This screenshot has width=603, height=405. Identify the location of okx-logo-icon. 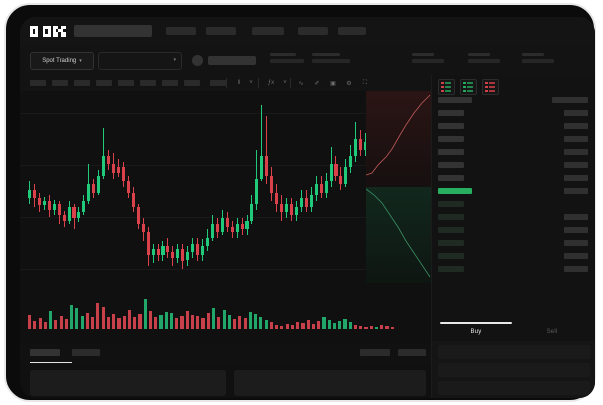
(48, 31).